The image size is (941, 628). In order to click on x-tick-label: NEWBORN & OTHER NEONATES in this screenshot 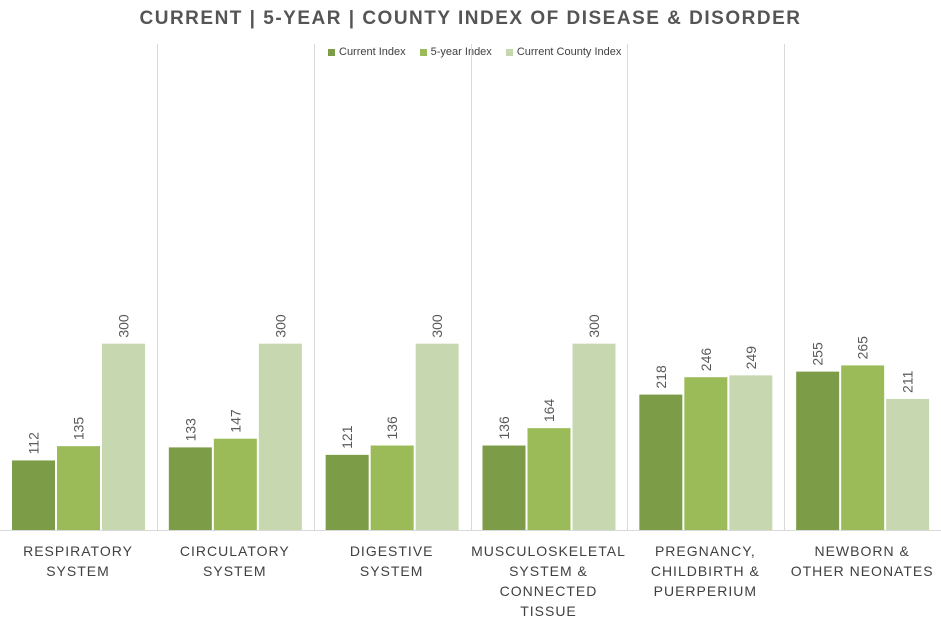, I will do `click(862, 561)`.